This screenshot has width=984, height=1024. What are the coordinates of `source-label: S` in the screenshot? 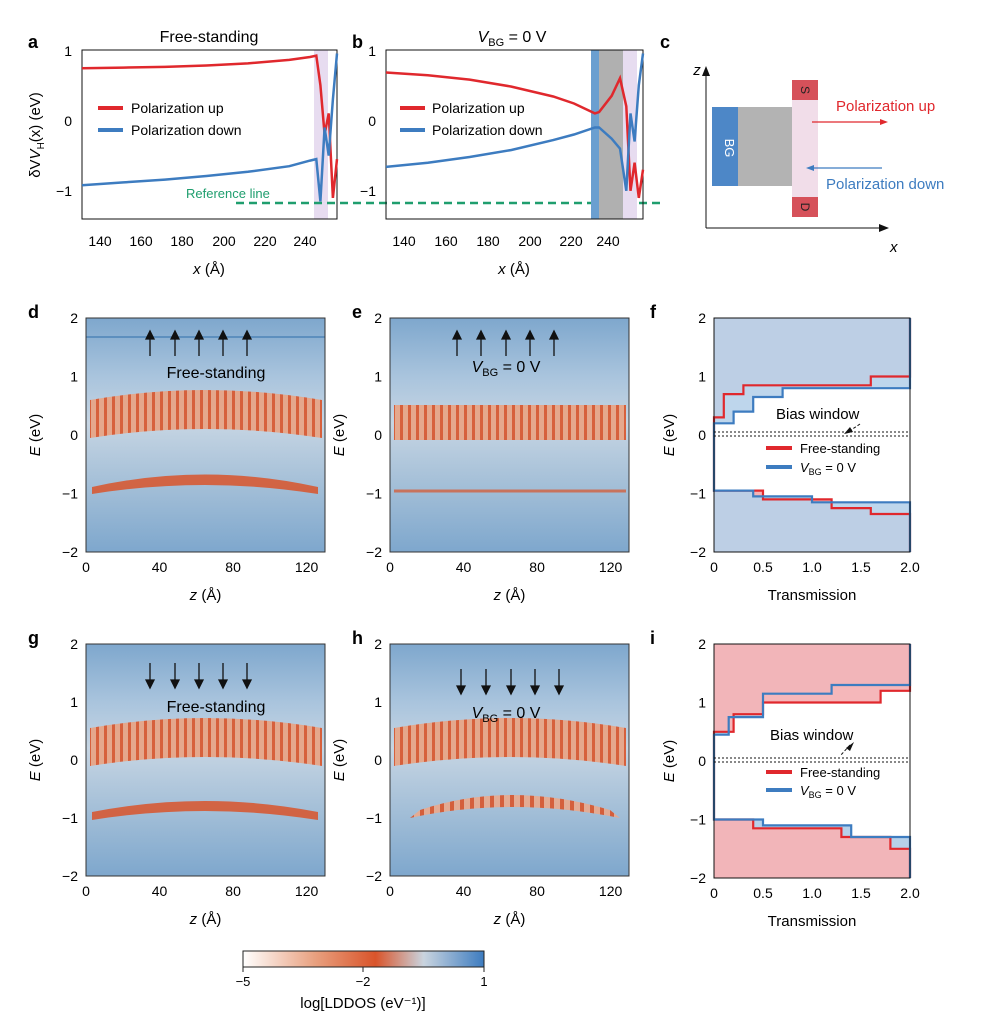 It's located at (805, 90).